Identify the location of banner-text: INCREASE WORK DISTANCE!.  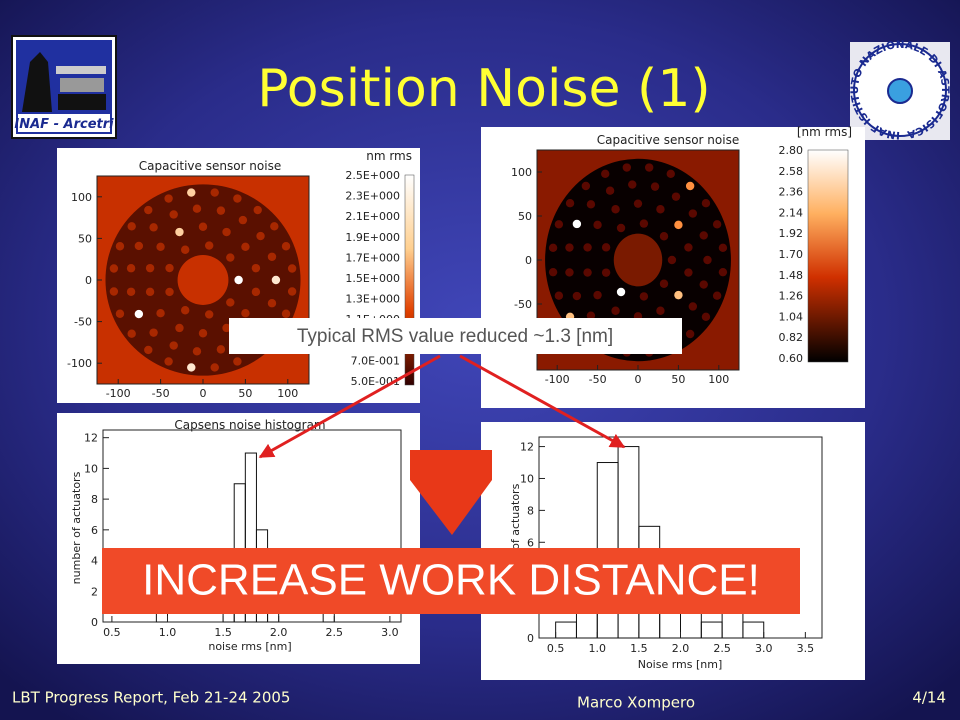
(451, 580).